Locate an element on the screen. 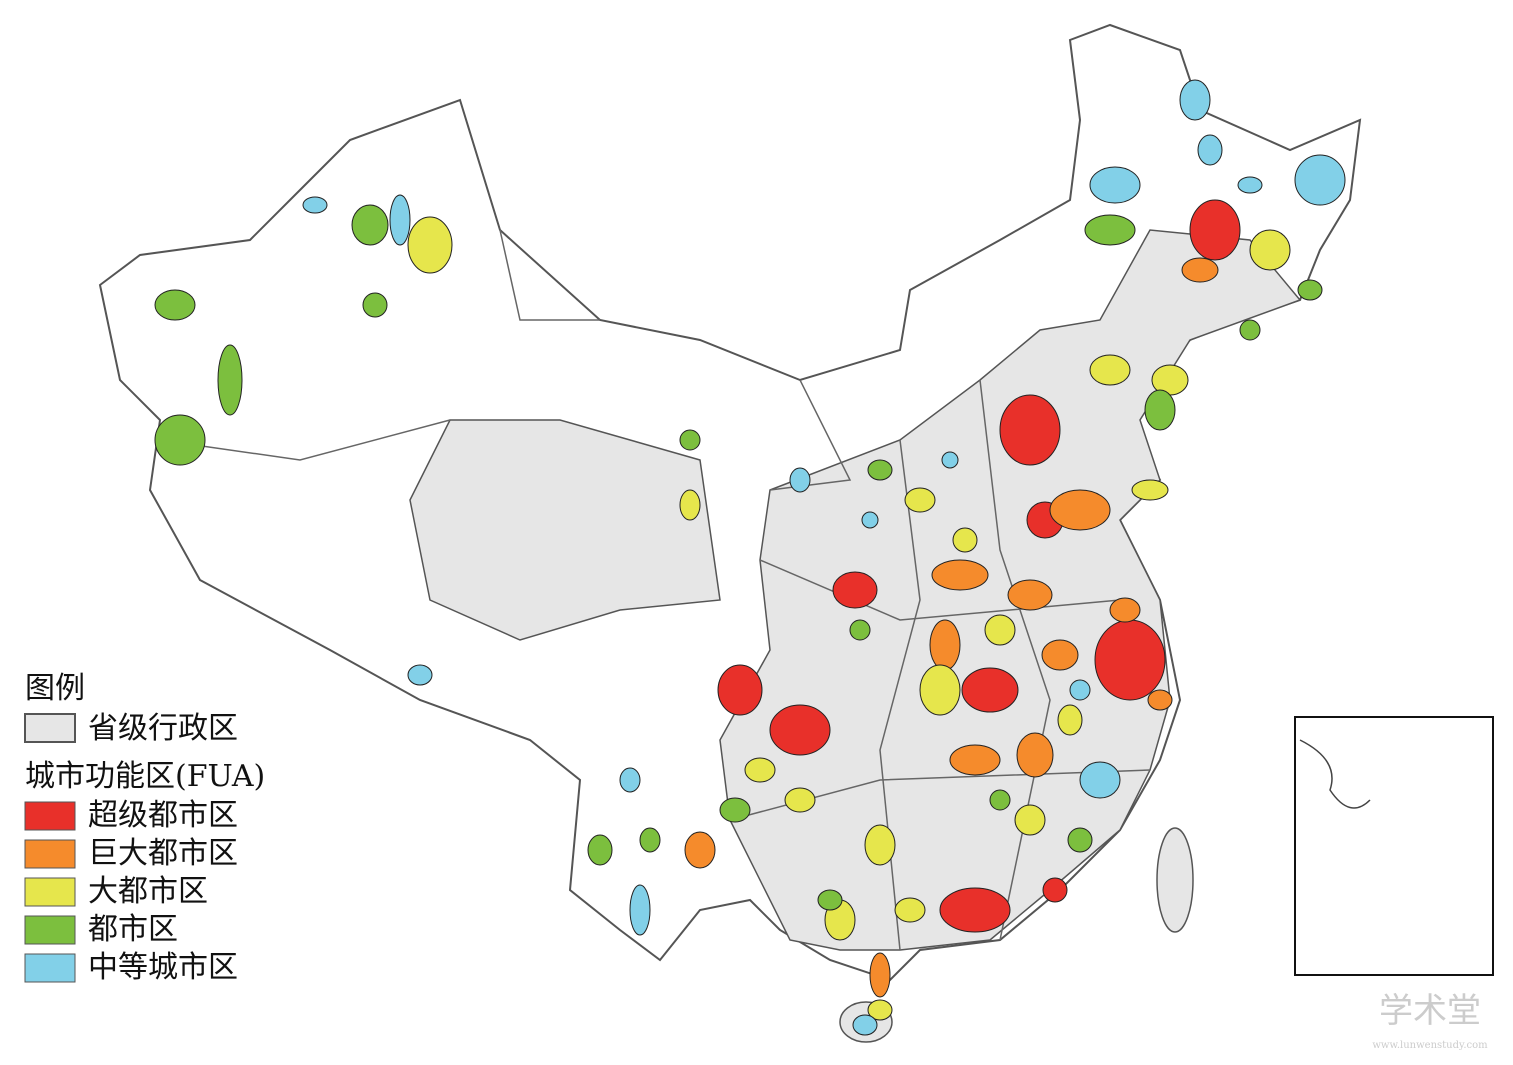  taiwan is located at coordinates (1175, 880).